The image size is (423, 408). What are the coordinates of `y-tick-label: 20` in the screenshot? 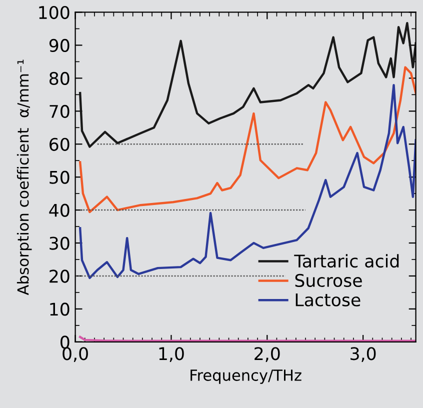 It's located at (60, 276).